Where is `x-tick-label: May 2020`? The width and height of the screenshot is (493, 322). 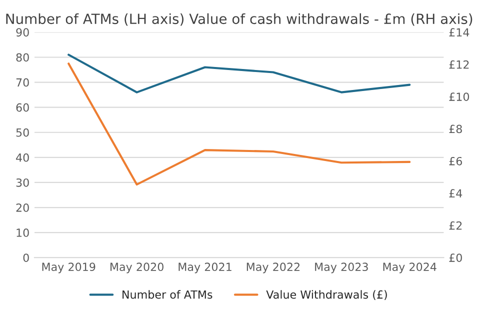
x-tick-label: May 2020 is located at coordinates (137, 268).